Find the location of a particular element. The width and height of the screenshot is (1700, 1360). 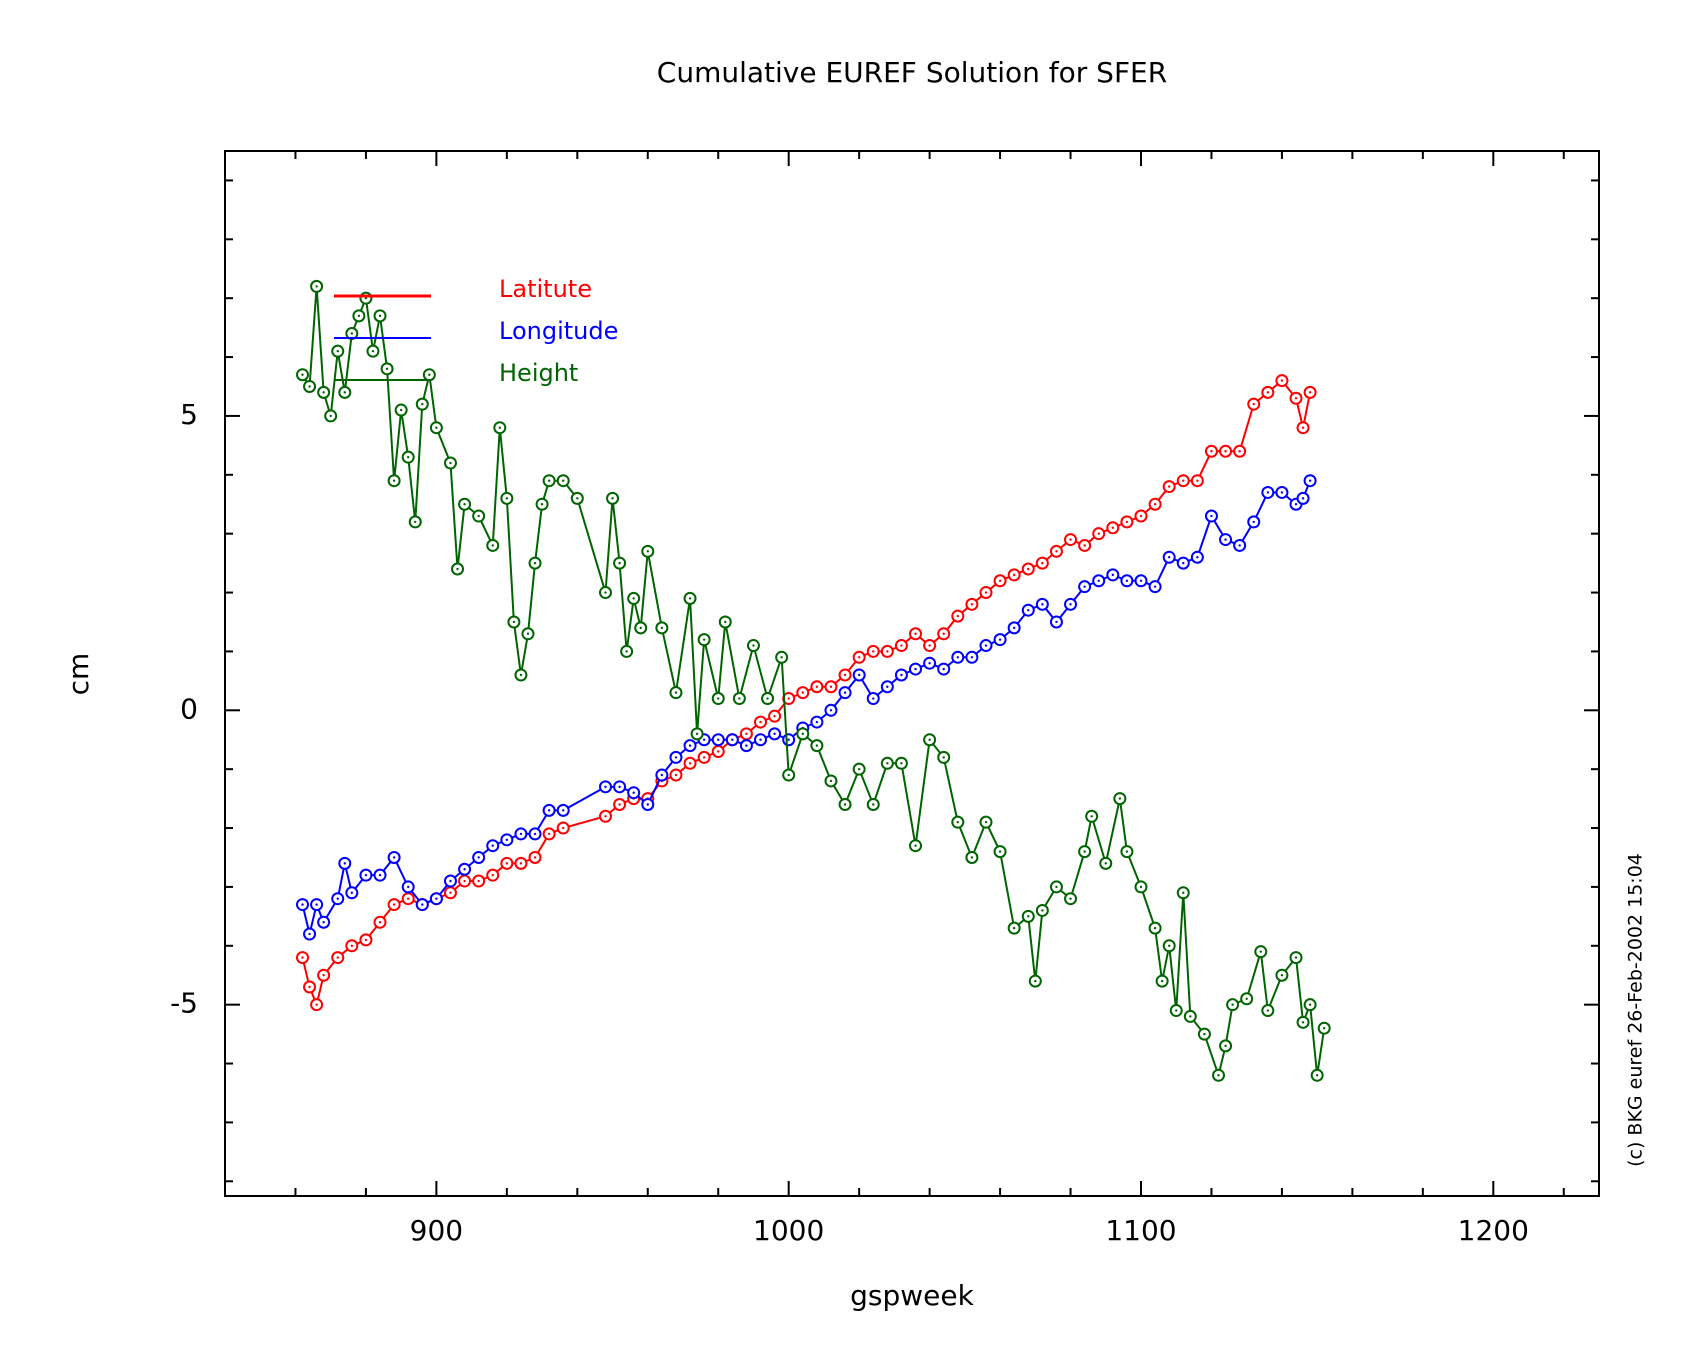

legend-label: Height is located at coordinates (538, 373).